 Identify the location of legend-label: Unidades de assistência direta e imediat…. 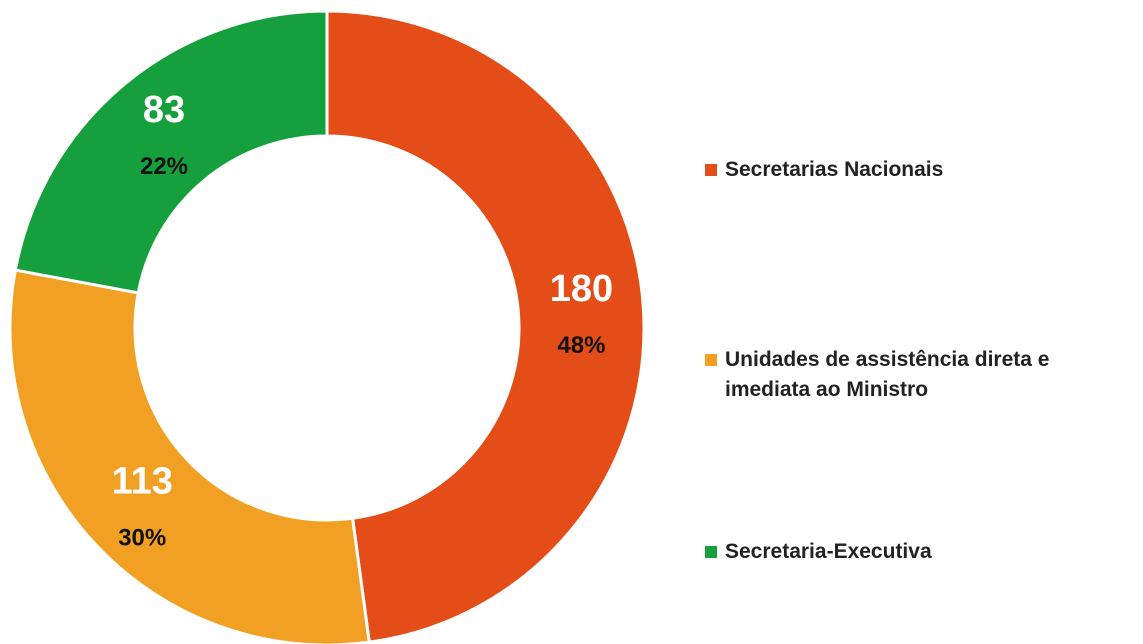
(887, 374).